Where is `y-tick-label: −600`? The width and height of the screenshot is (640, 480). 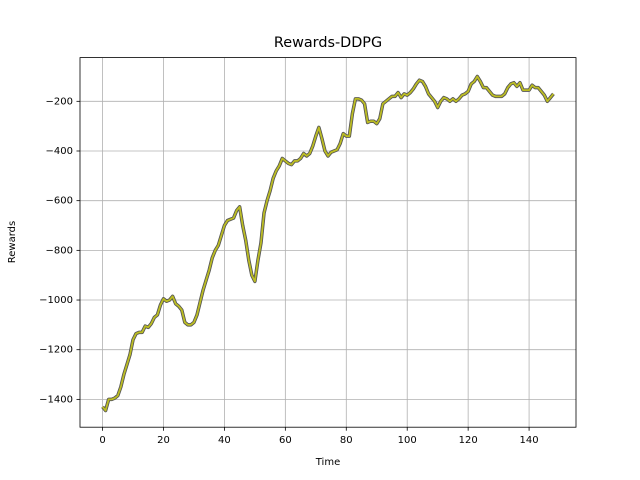
y-tick-label: −600 is located at coordinates (59, 201).